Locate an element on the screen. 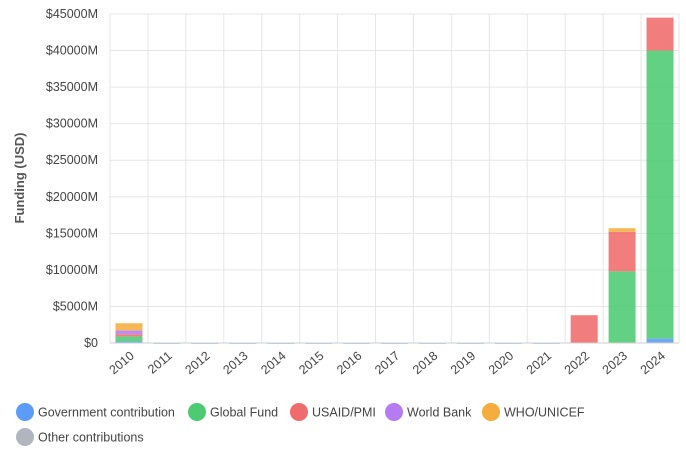 The height and width of the screenshot is (451, 686). y-tick-label: $25000M is located at coordinates (72, 160).